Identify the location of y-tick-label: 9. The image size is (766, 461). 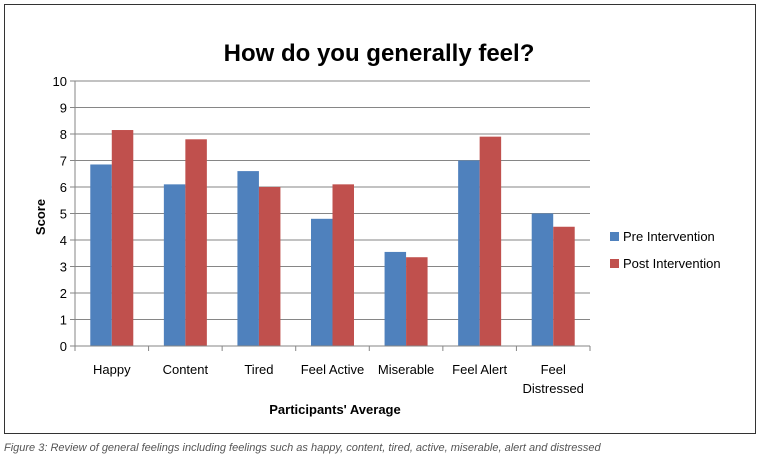
(63, 108).